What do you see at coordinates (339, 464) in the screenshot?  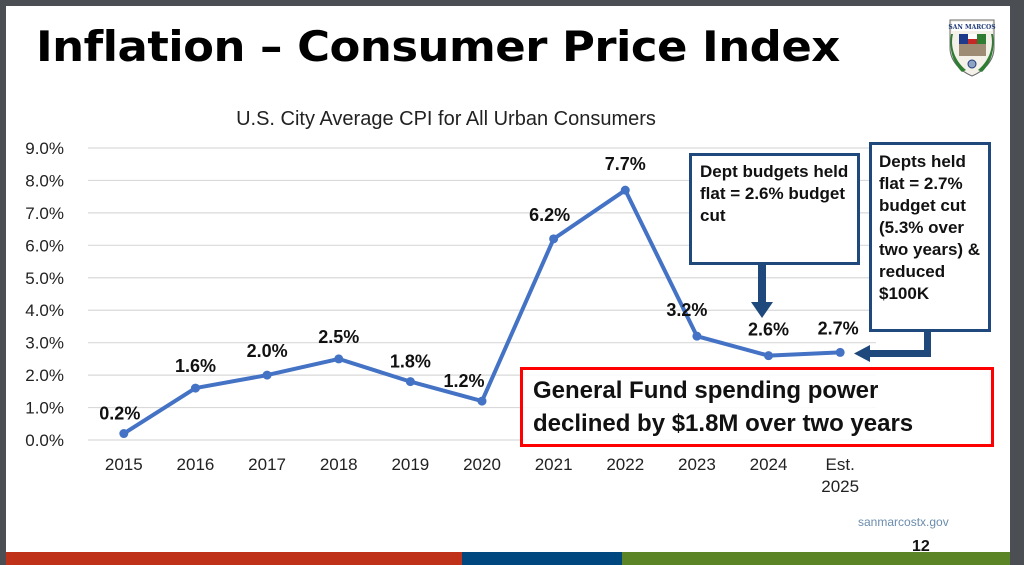 I see `x-tick-label: 2018` at bounding box center [339, 464].